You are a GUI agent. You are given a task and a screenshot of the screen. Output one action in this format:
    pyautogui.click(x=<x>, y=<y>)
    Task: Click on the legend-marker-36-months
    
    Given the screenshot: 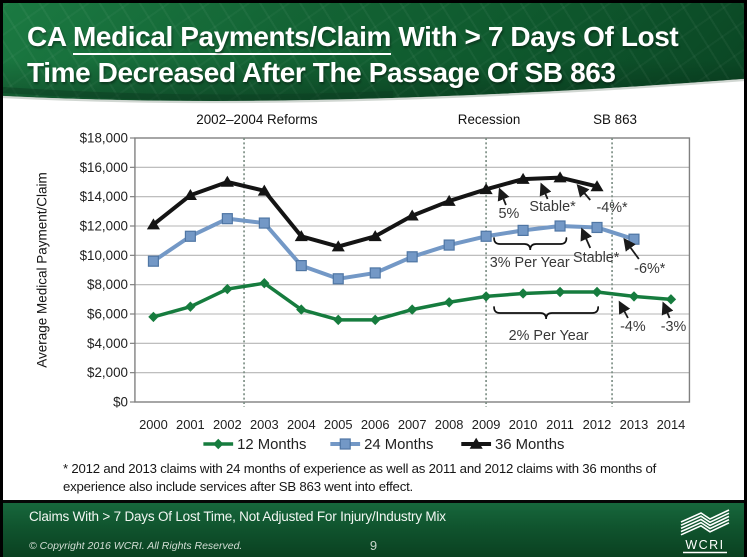 What is the action you would take?
    pyautogui.click(x=476, y=443)
    